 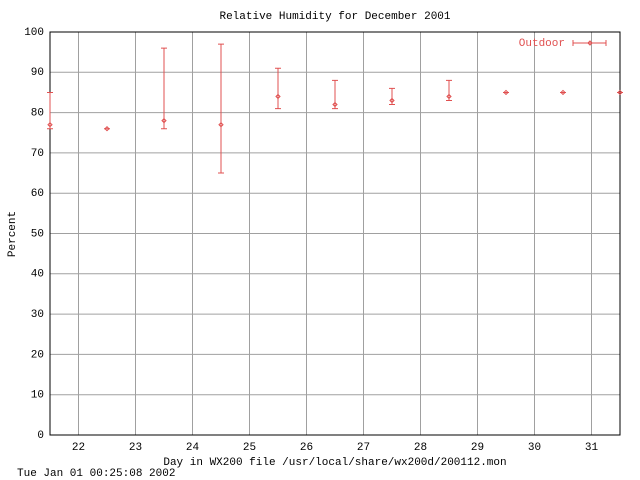 What do you see at coordinates (334, 17) in the screenshot?
I see `chart-title: Relative Humidity for December 2001` at bounding box center [334, 17].